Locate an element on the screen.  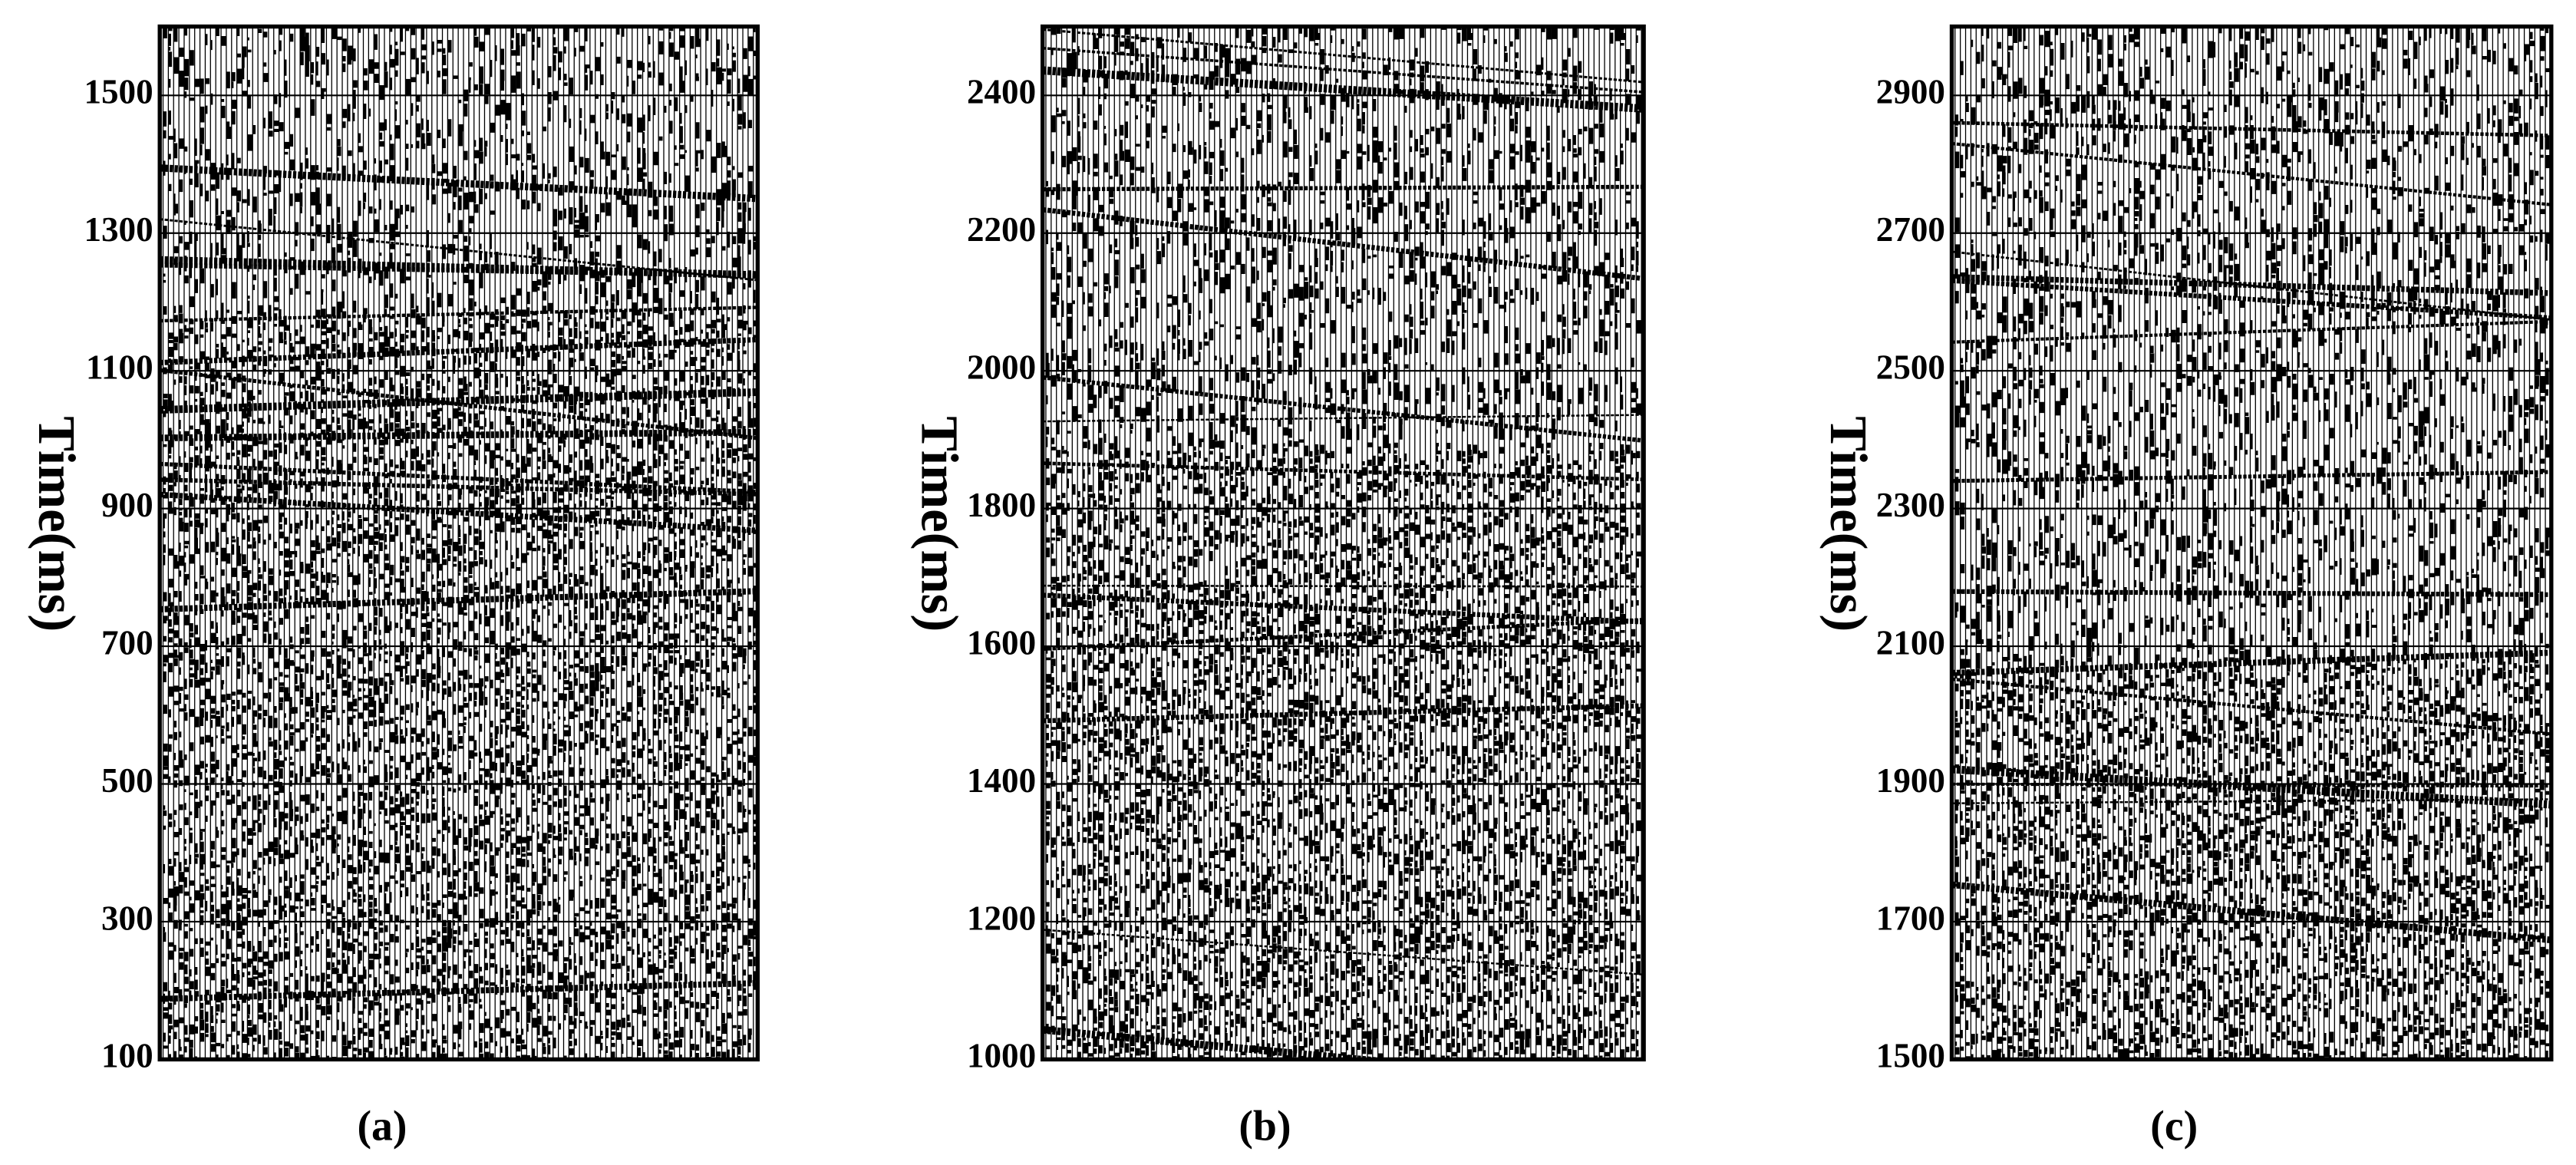
y-tick-label: 2700 is located at coordinates (1910, 229).